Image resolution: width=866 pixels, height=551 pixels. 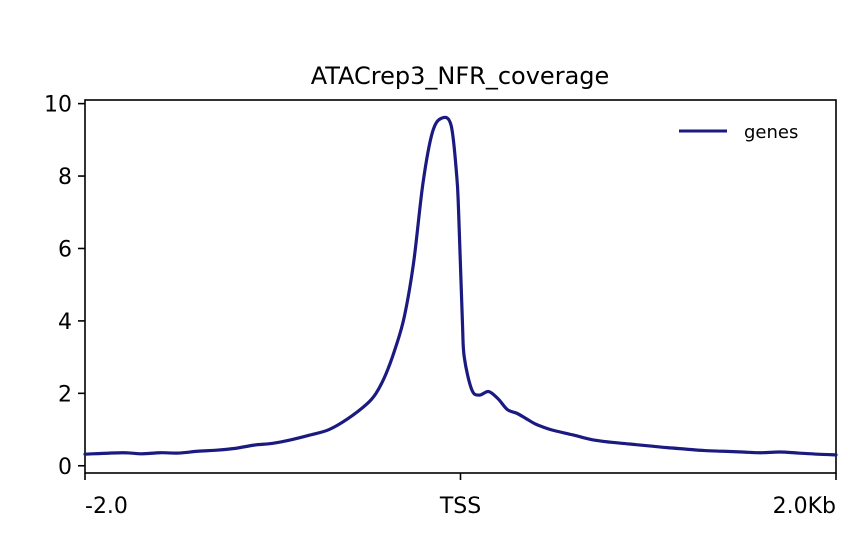 I want to click on chart-title: ATACrep3_NFR_coverage, so click(x=460, y=76).